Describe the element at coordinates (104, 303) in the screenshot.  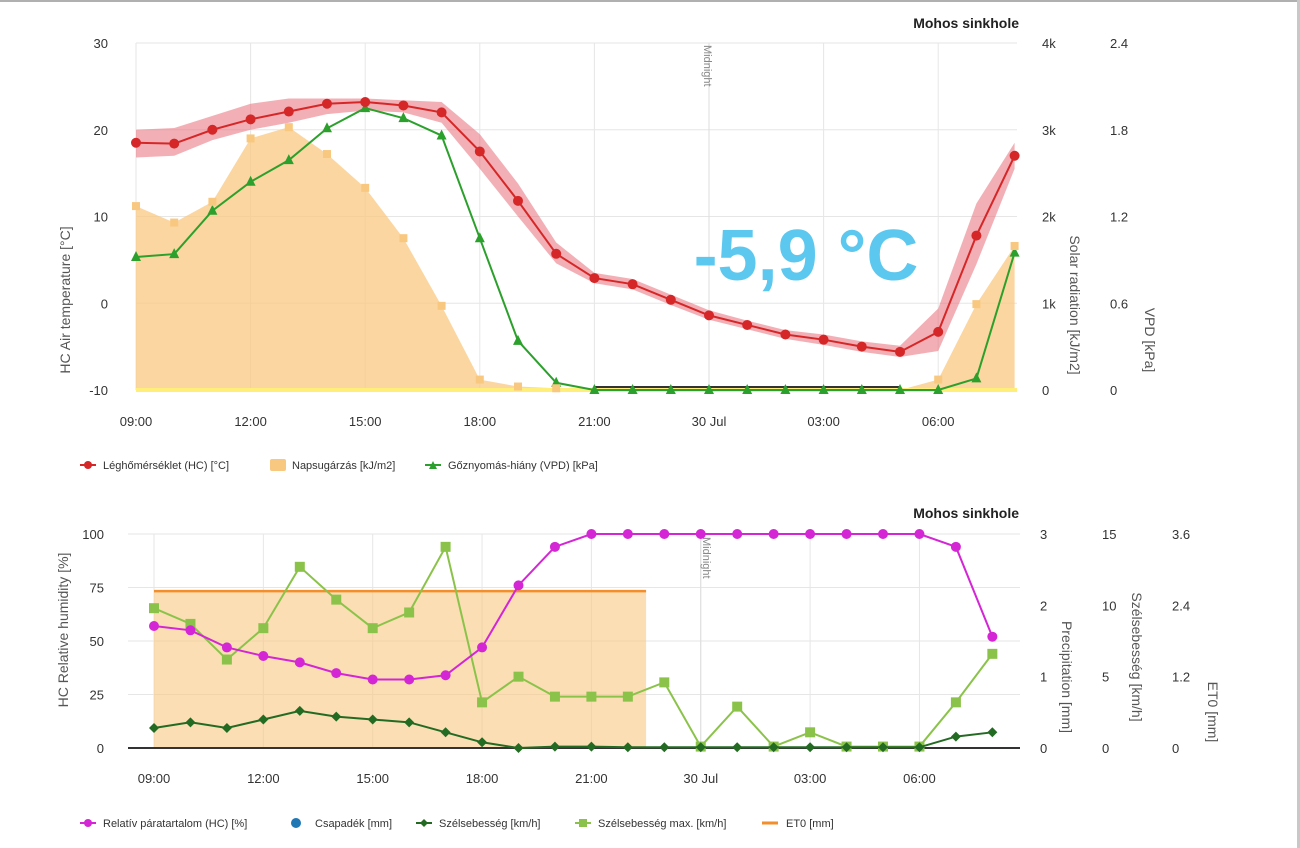
I see `y-tick-label-temperature: 0` at that location.